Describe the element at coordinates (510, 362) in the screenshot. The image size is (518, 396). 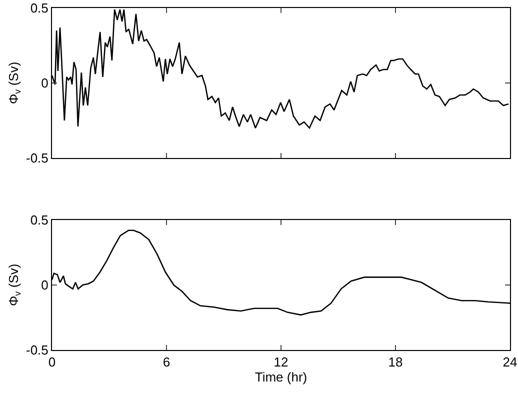
I see `x-tick-label: 24` at that location.